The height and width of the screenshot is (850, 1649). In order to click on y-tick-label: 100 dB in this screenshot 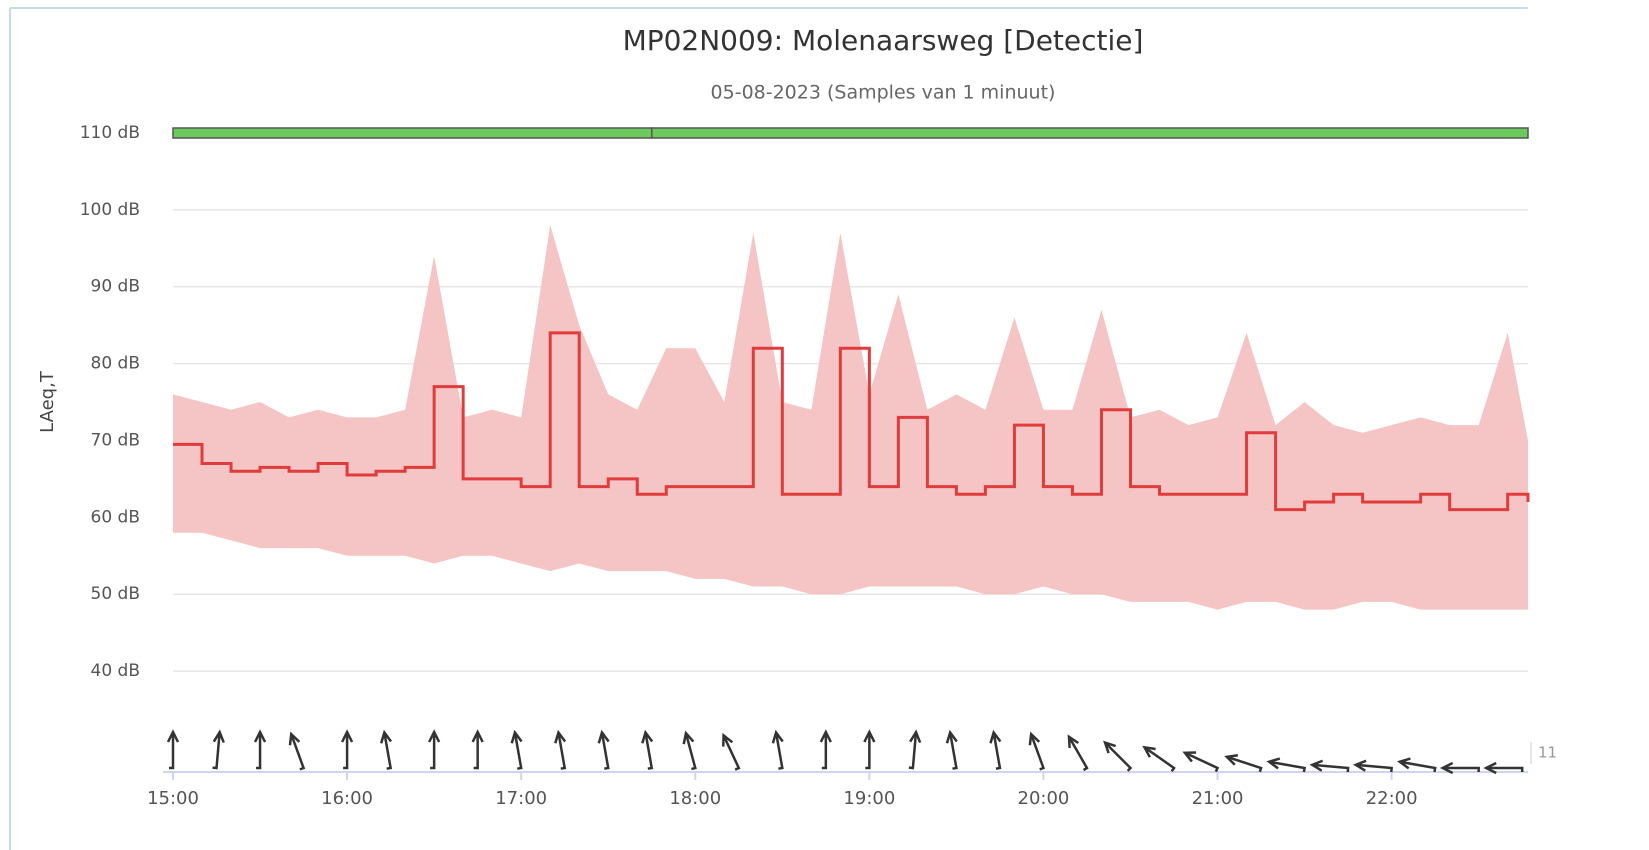, I will do `click(110, 210)`.